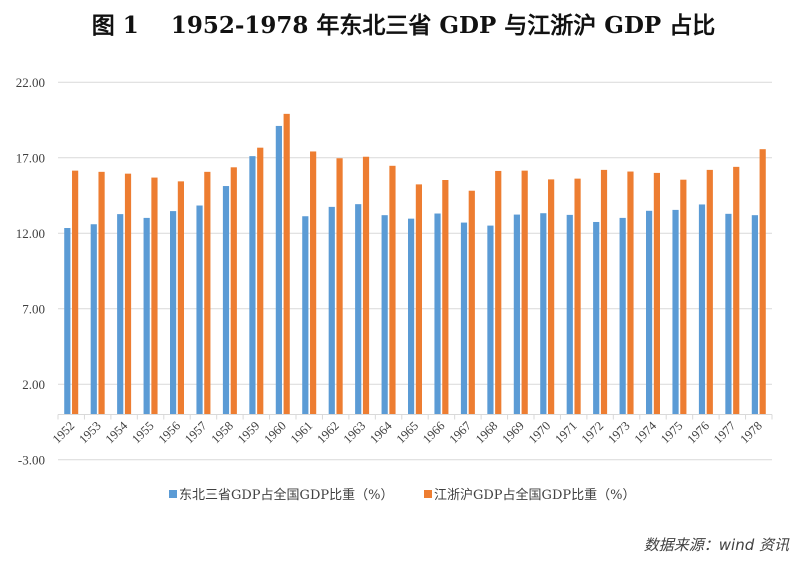 The height and width of the screenshot is (561, 807). Describe the element at coordinates (275, 433) in the screenshot. I see `x-tick-label: 1960` at that location.